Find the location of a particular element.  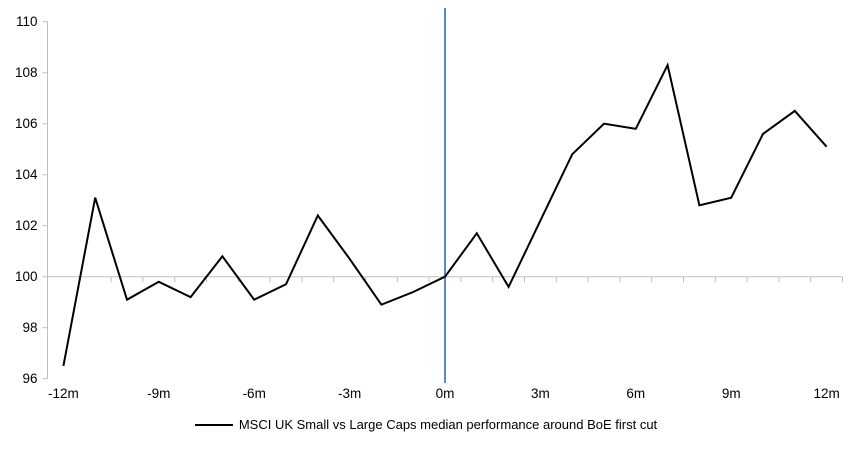

y-tick-label: 110 is located at coordinates (27, 21).